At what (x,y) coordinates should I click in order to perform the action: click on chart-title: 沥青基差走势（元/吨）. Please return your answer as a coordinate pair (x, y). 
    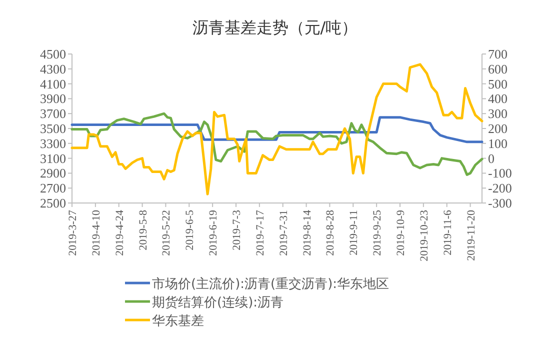
    Looking at the image, I should click on (275, 27).